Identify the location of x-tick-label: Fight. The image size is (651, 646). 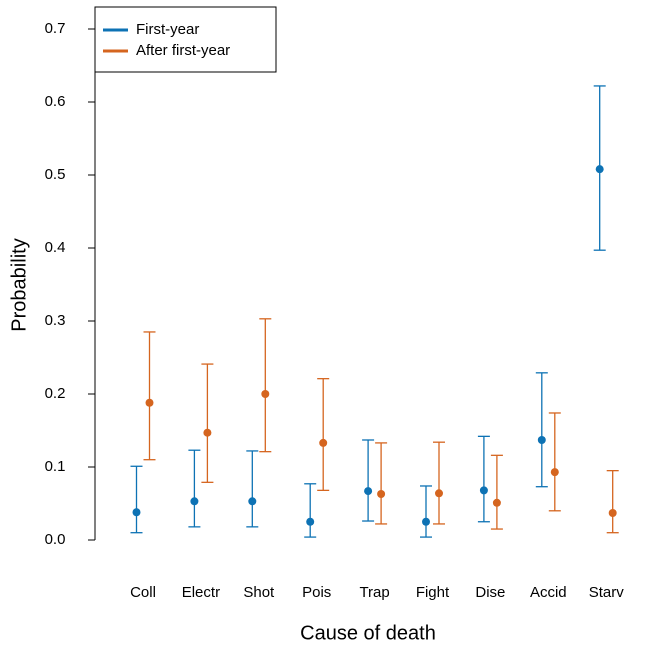
(433, 592).